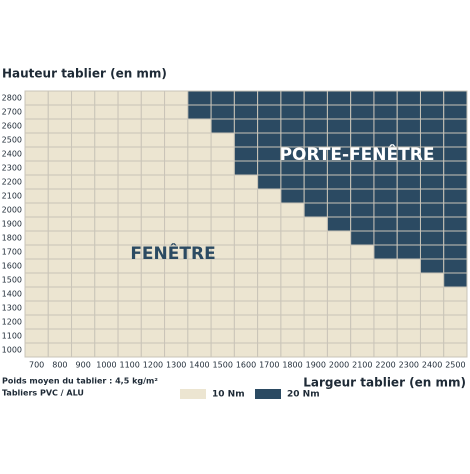 This screenshot has width=470, height=474. Describe the element at coordinates (43, 393) in the screenshot. I see `note: Tabliers PVC / ALU` at that location.